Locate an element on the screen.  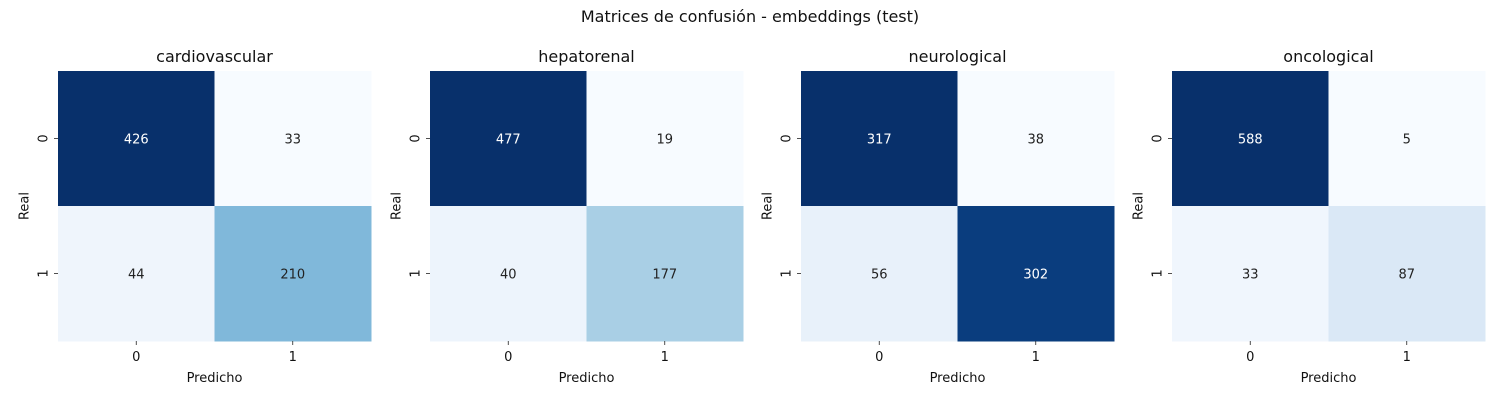
cell-value: 56 is located at coordinates (879, 275).